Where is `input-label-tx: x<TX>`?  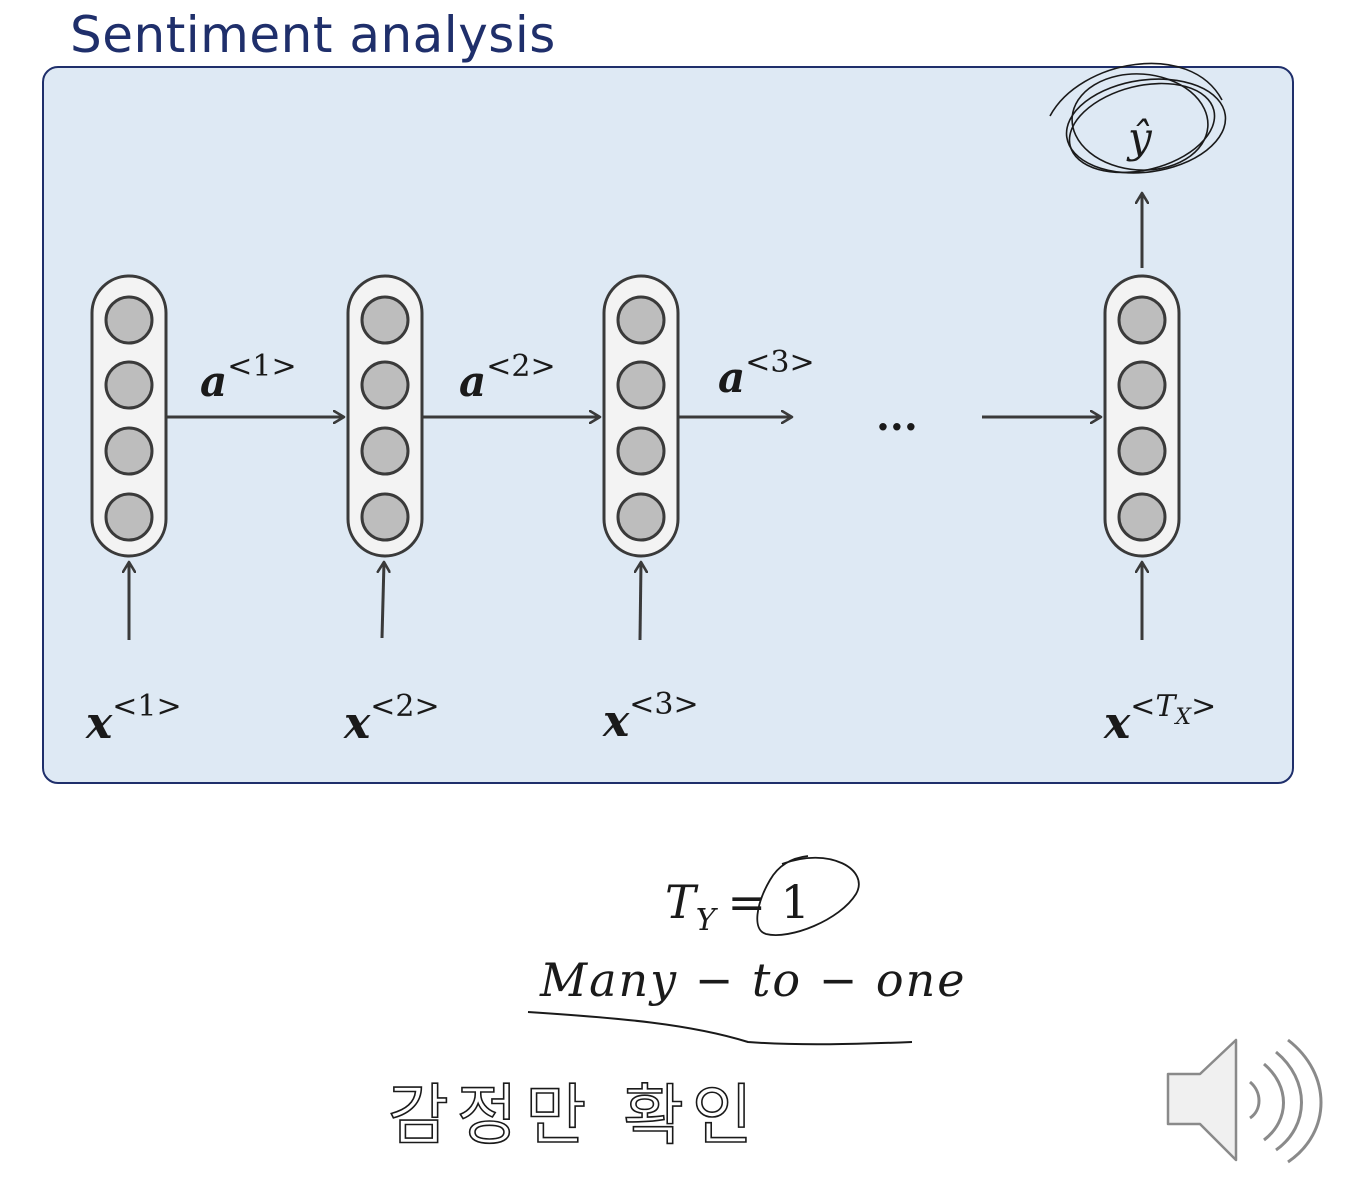 input-label-tx: x<TX> is located at coordinates (1159, 719).